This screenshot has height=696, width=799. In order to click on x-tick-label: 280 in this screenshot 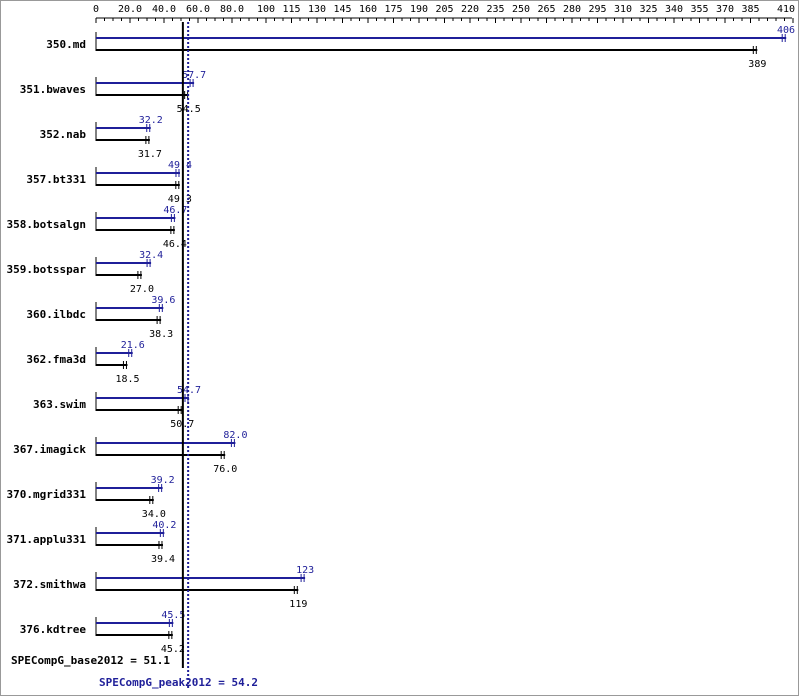, I will do `click(572, 9)`.